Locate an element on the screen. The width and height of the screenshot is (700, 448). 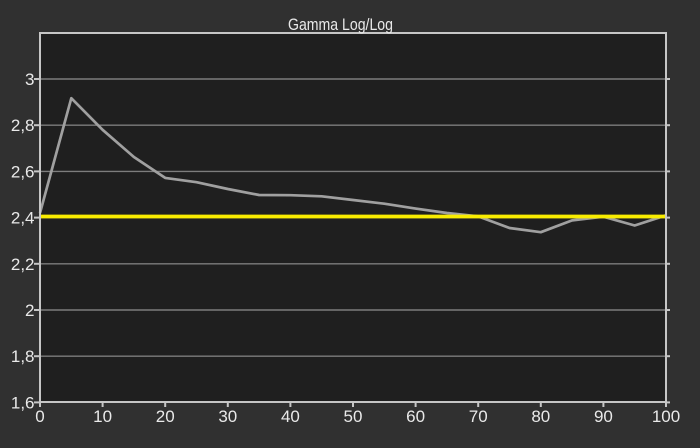
svg-text: 40 is located at coordinates (290, 416).